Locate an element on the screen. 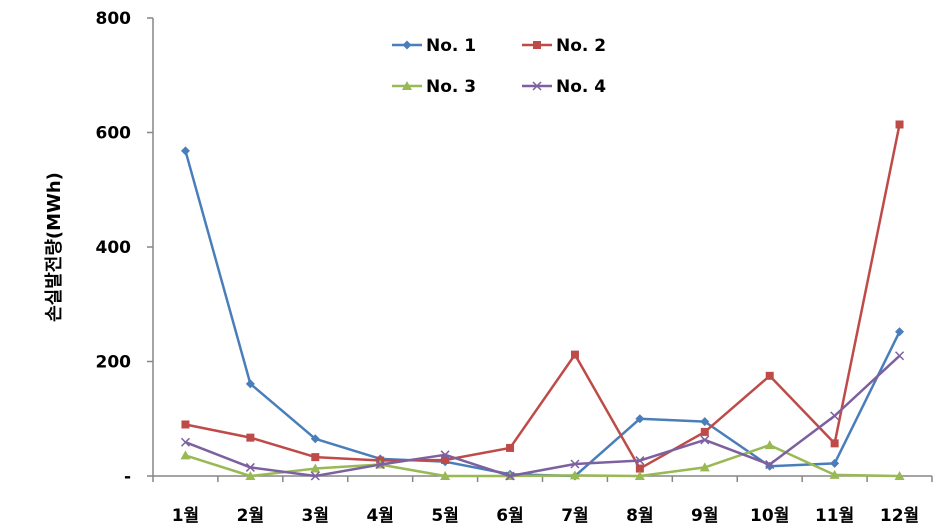 This screenshot has width=935, height=530. series-line is located at coordinates (542, 460).